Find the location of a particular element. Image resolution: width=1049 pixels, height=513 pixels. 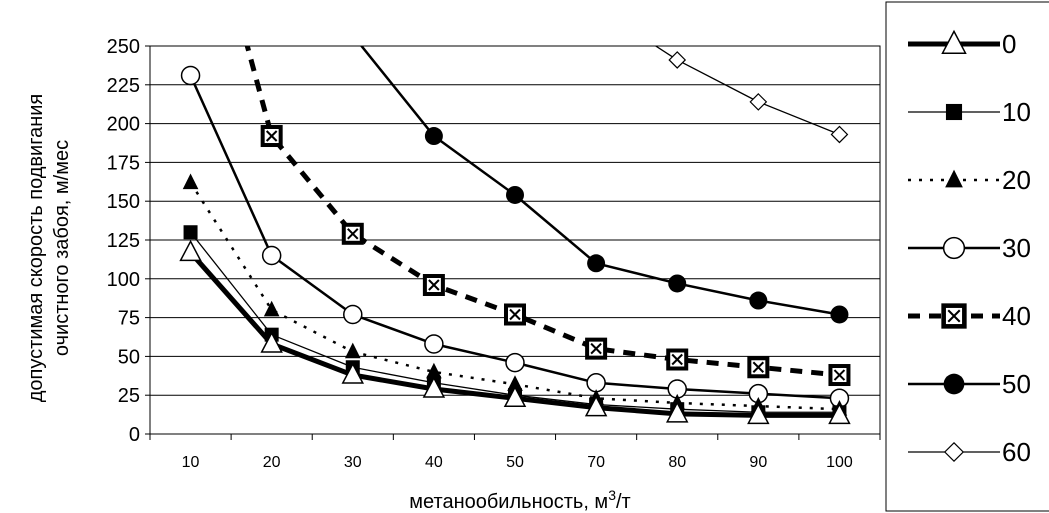

legend-item: 40 is located at coordinates (969, 316).